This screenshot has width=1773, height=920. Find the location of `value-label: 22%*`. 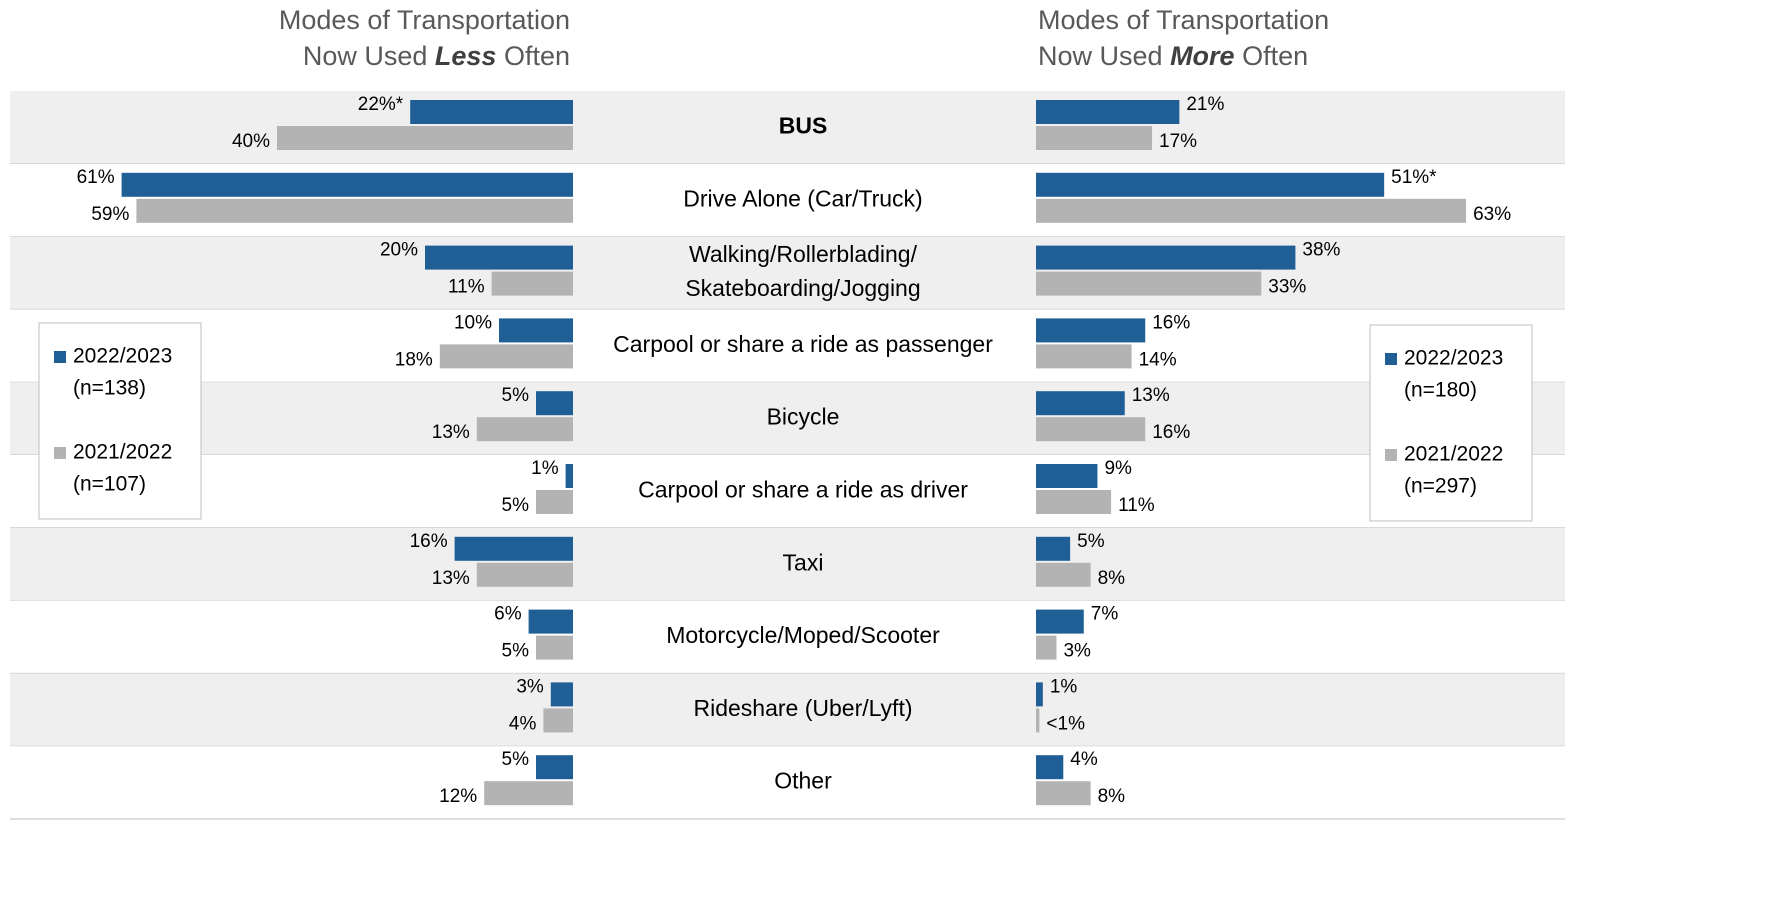

value-label: 22%* is located at coordinates (381, 104).